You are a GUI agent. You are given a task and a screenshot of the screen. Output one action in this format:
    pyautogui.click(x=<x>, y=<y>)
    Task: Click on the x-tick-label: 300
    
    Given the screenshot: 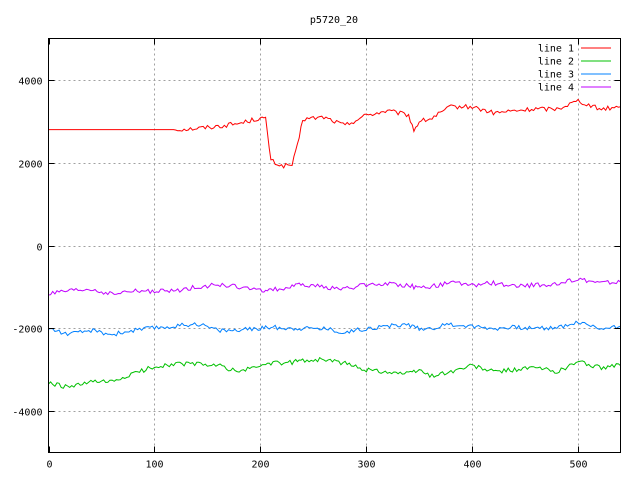 What is the action you would take?
    pyautogui.click(x=366, y=465)
    